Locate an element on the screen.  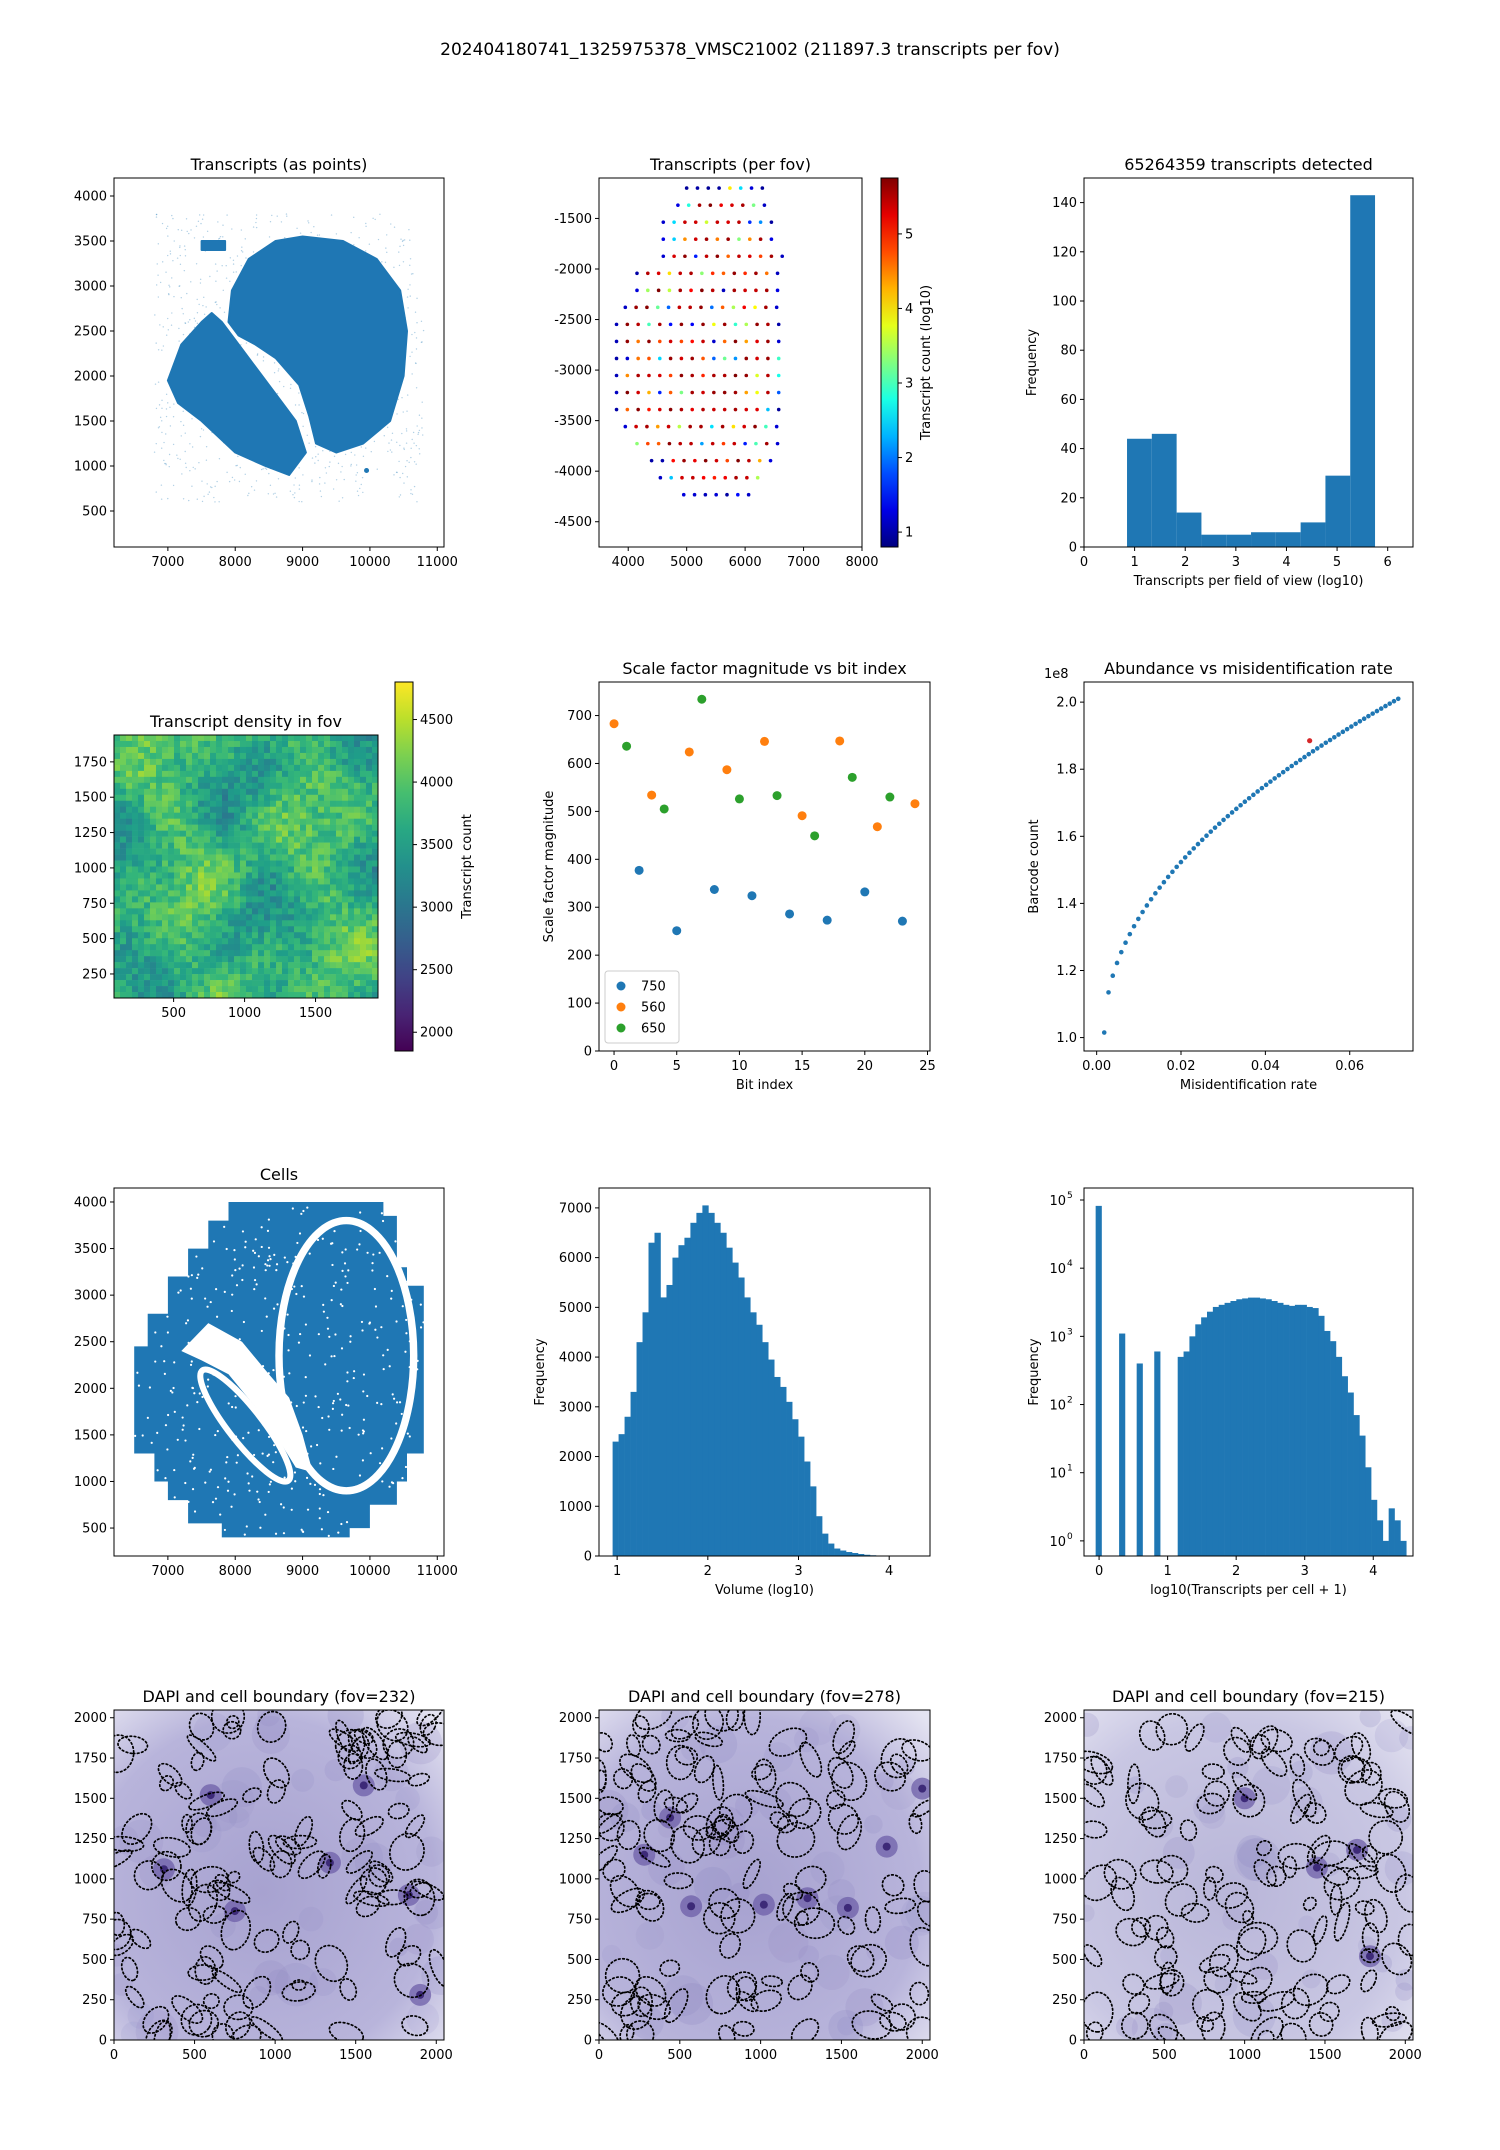
y-tick-exponent: 5 is located at coordinates (1070, 1196).